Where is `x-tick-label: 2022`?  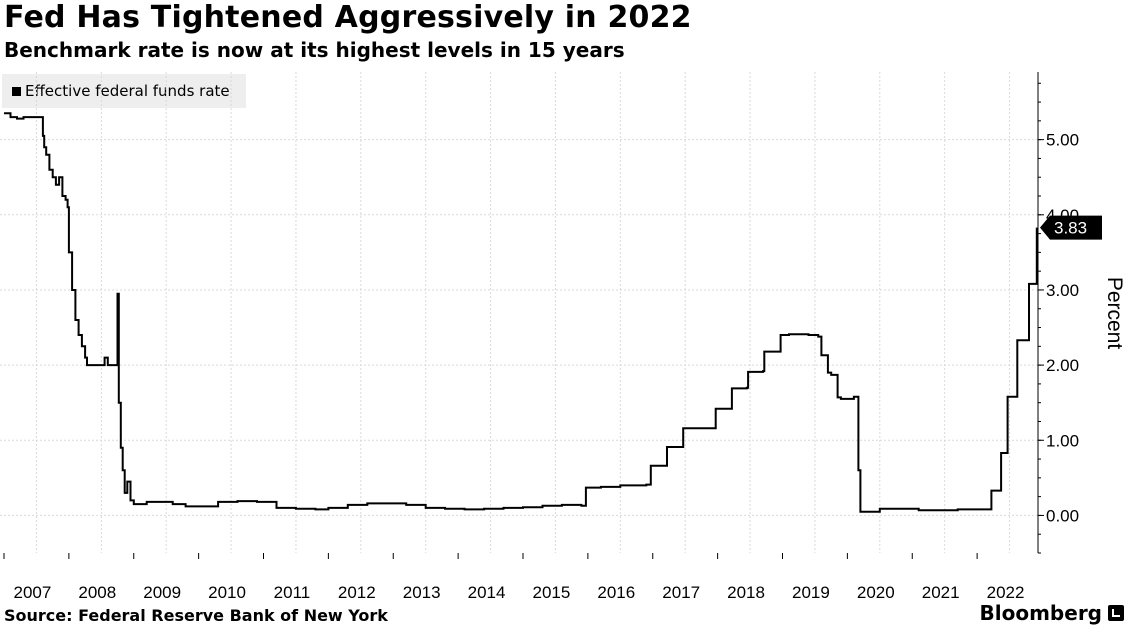 x-tick-label: 2022 is located at coordinates (1006, 592).